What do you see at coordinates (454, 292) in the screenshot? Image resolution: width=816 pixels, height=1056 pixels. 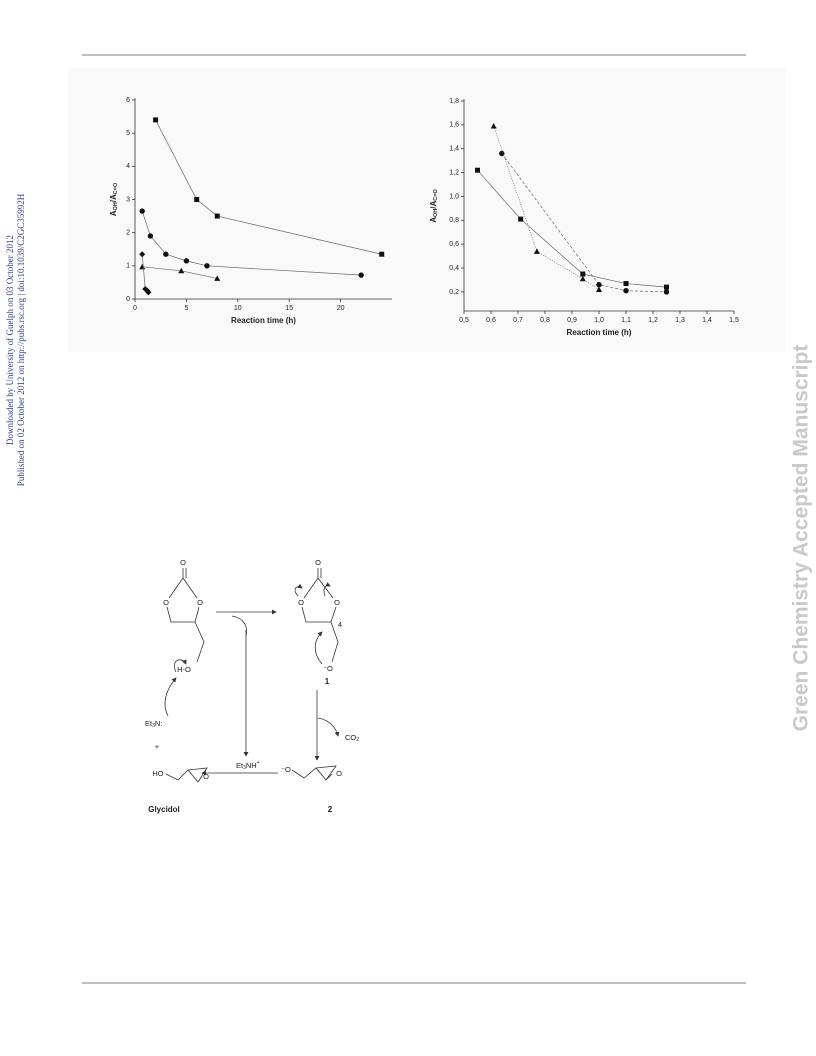 I see `y-tick-label: 0,2` at bounding box center [454, 292].